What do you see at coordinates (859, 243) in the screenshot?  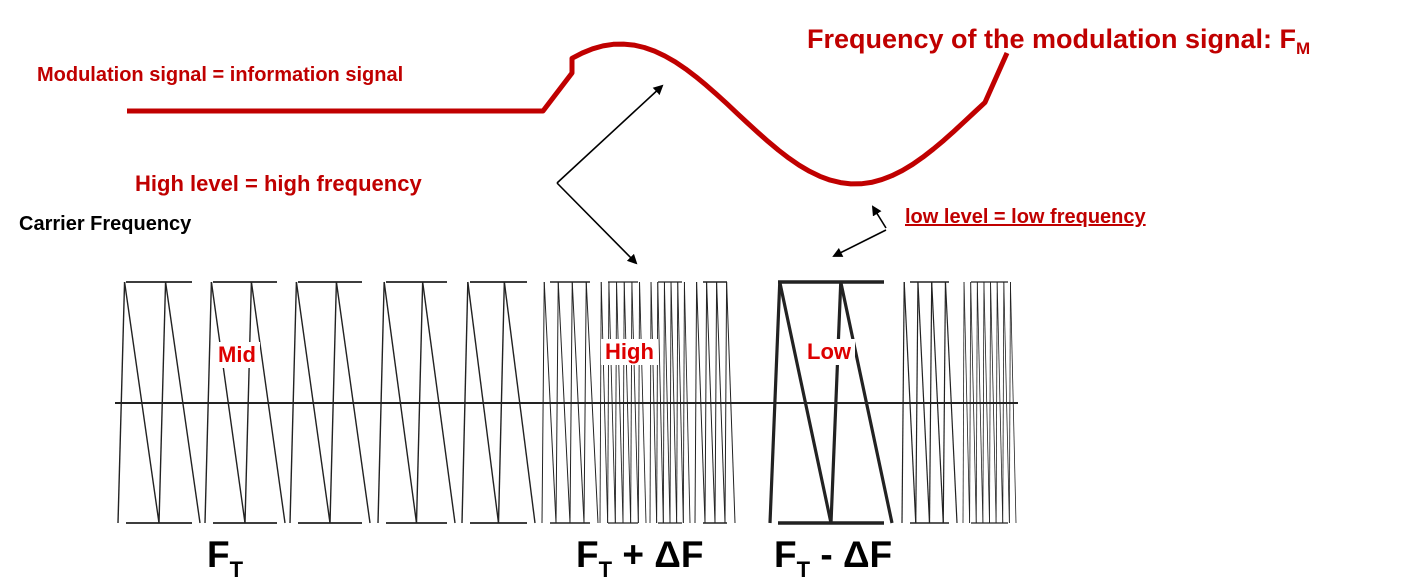 I see `arrow-to-low-section` at bounding box center [859, 243].